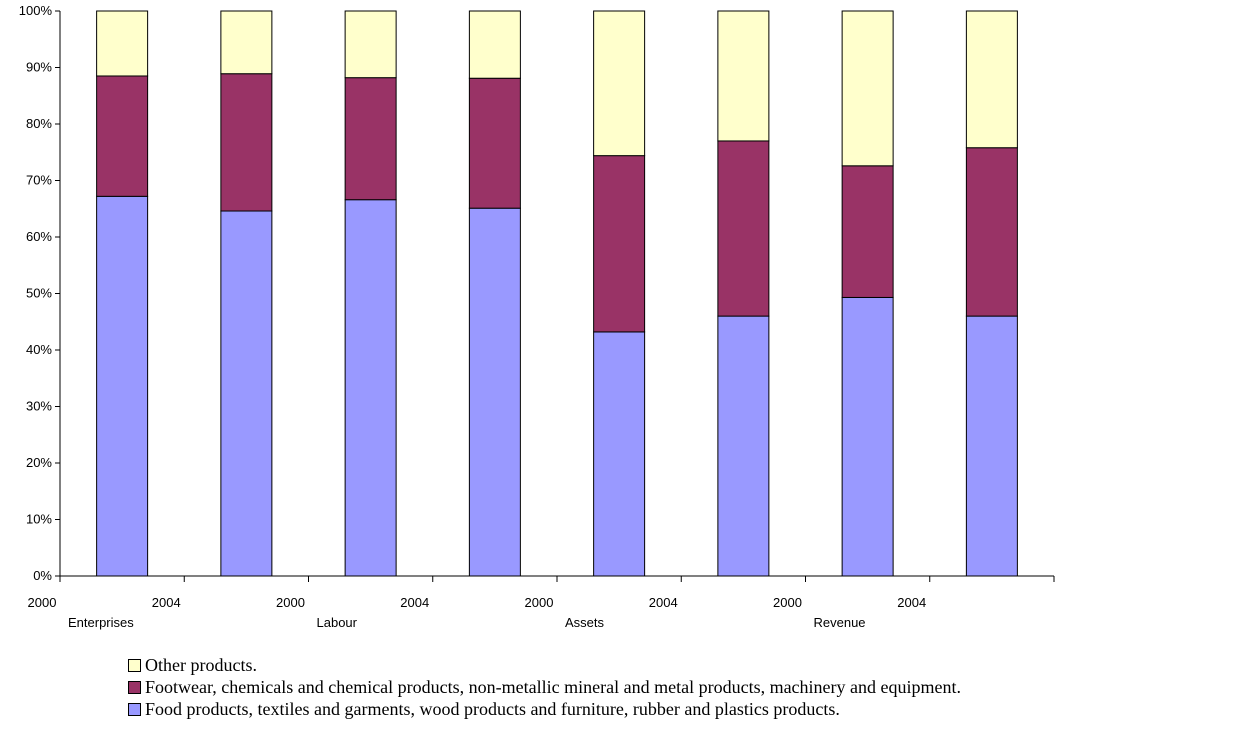 Image resolution: width=1233 pixels, height=731 pixels. What do you see at coordinates (39, 180) in the screenshot?
I see `y-tick-label: 70%` at bounding box center [39, 180].